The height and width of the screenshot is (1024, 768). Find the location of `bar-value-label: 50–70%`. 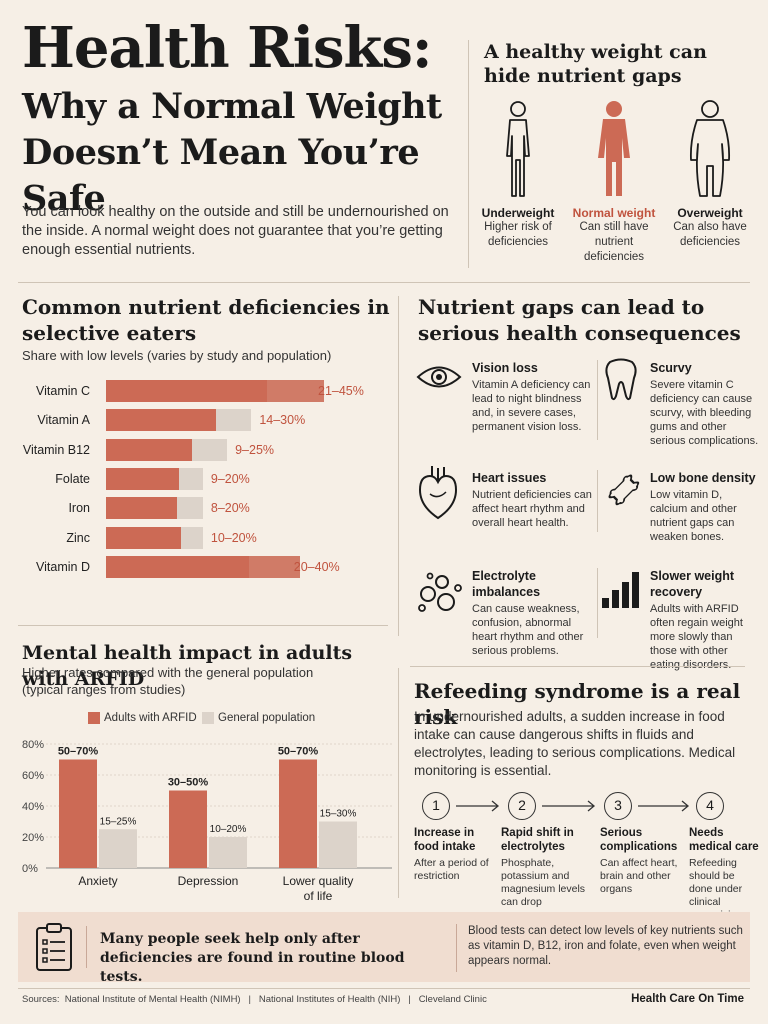

bar-value-label: 50–70% is located at coordinates (298, 752).